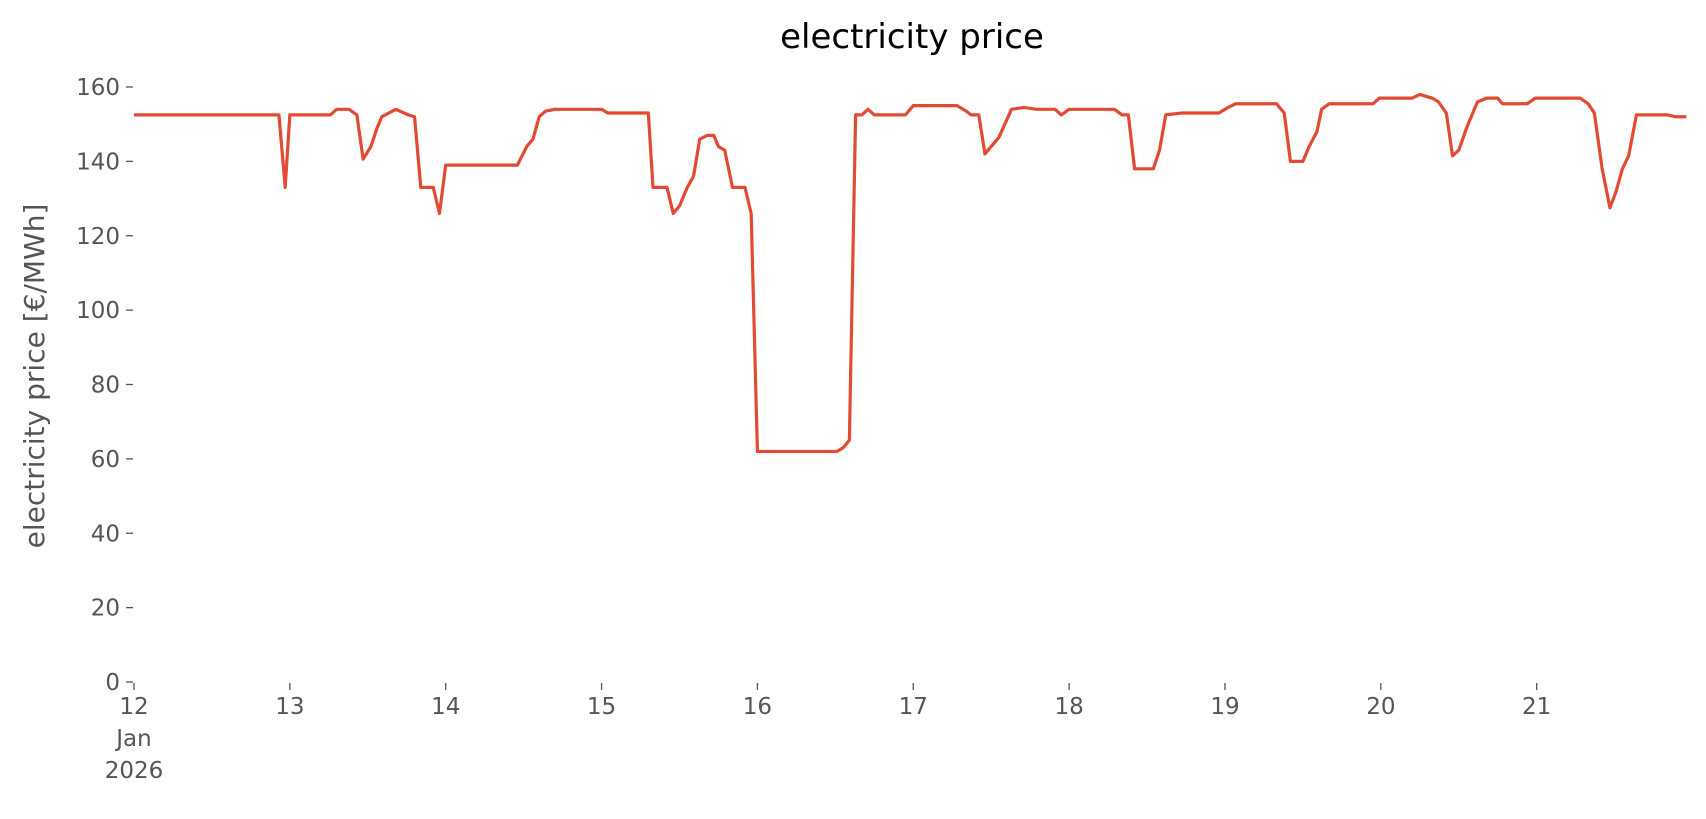 The height and width of the screenshot is (819, 1706). What do you see at coordinates (34, 376) in the screenshot?
I see `y-axis-label: electricity price [€/MWh]` at bounding box center [34, 376].